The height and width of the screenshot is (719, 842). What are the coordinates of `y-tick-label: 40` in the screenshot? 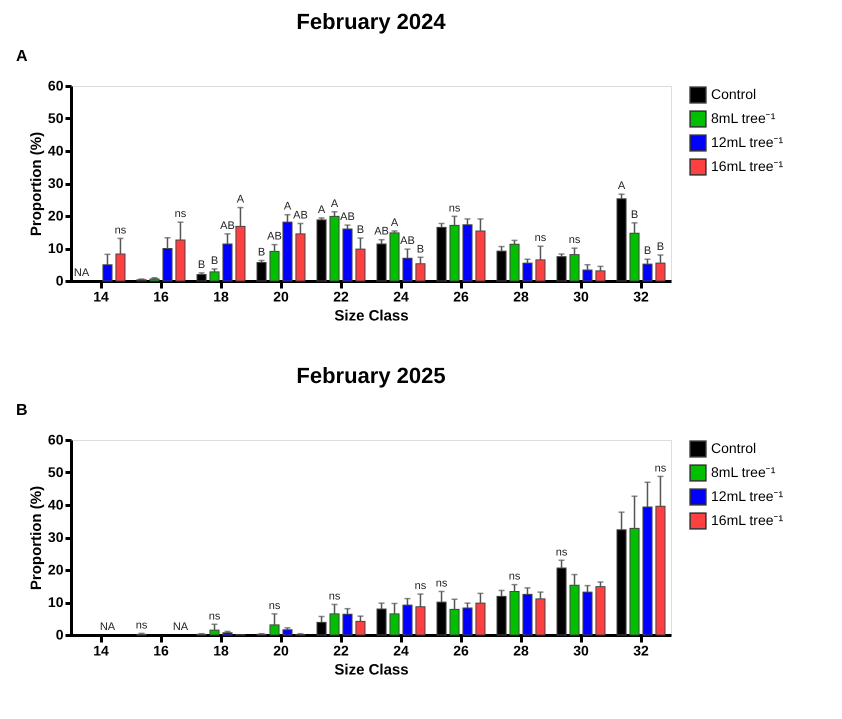 It's located at (56, 504).